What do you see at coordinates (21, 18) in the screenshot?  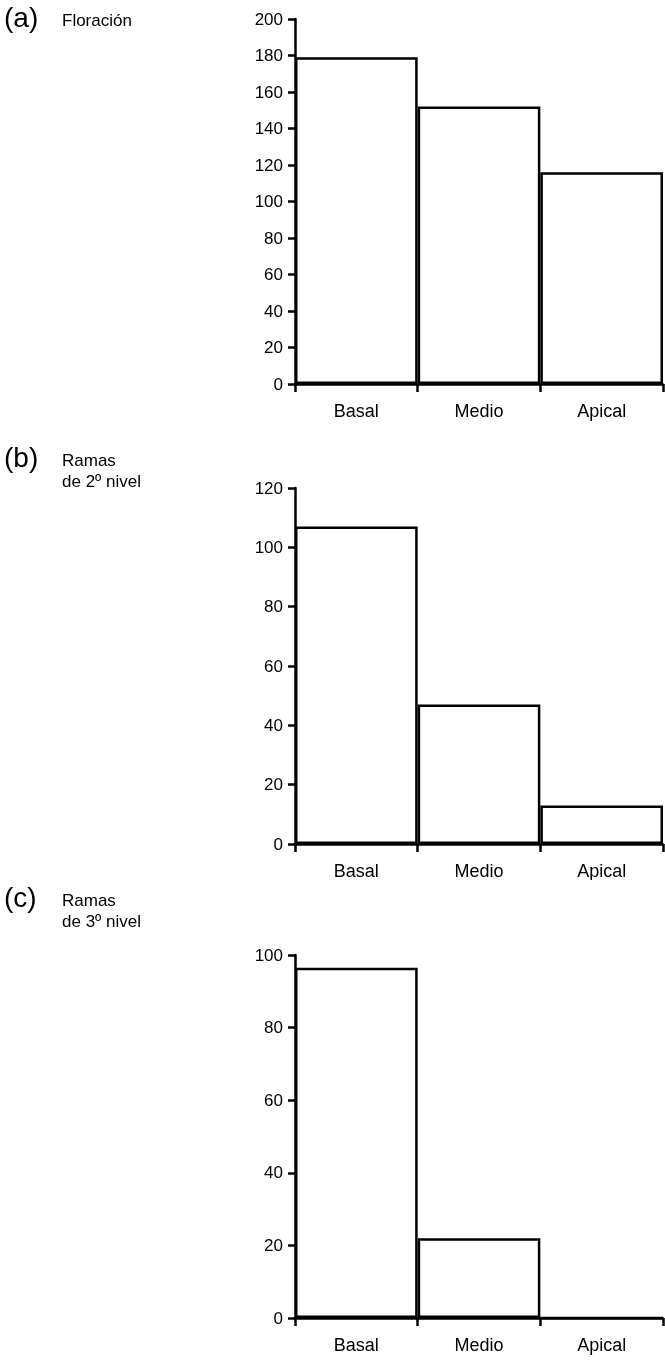 I see `text: (a)` at bounding box center [21, 18].